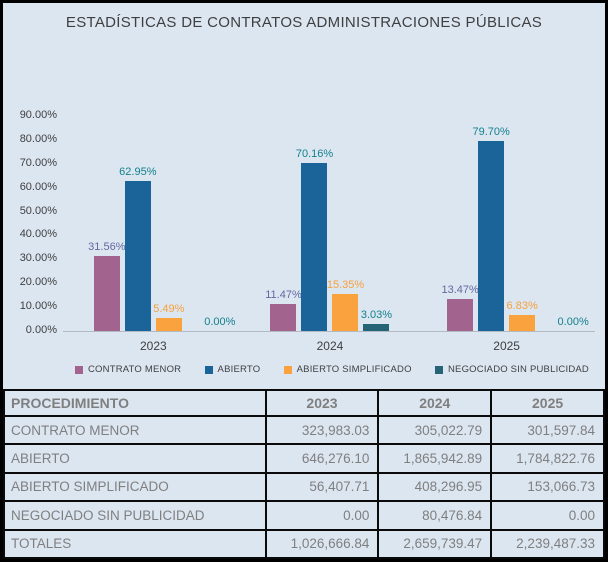  I want to click on bar-value-label: 70.16%, so click(314, 154).